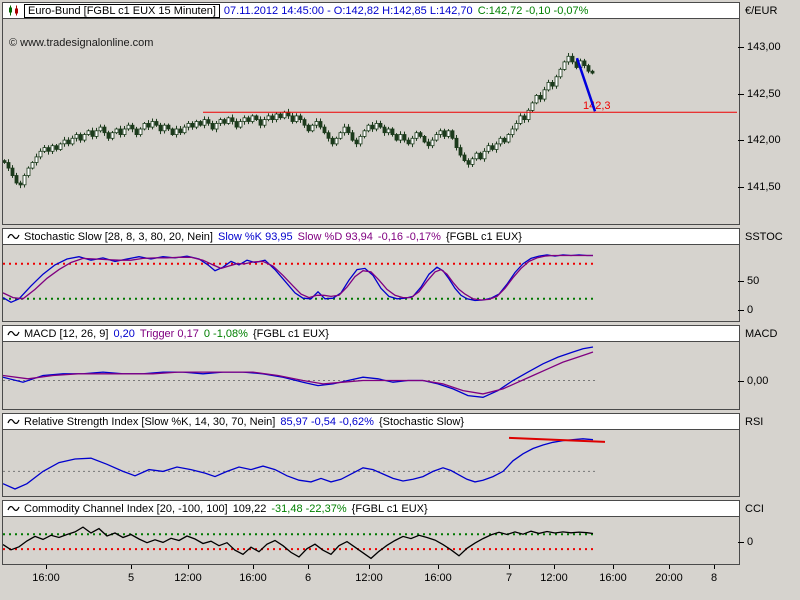  What do you see at coordinates (410, 236) in the screenshot?
I see `header-segment: -0,16 -0,17%` at bounding box center [410, 236].